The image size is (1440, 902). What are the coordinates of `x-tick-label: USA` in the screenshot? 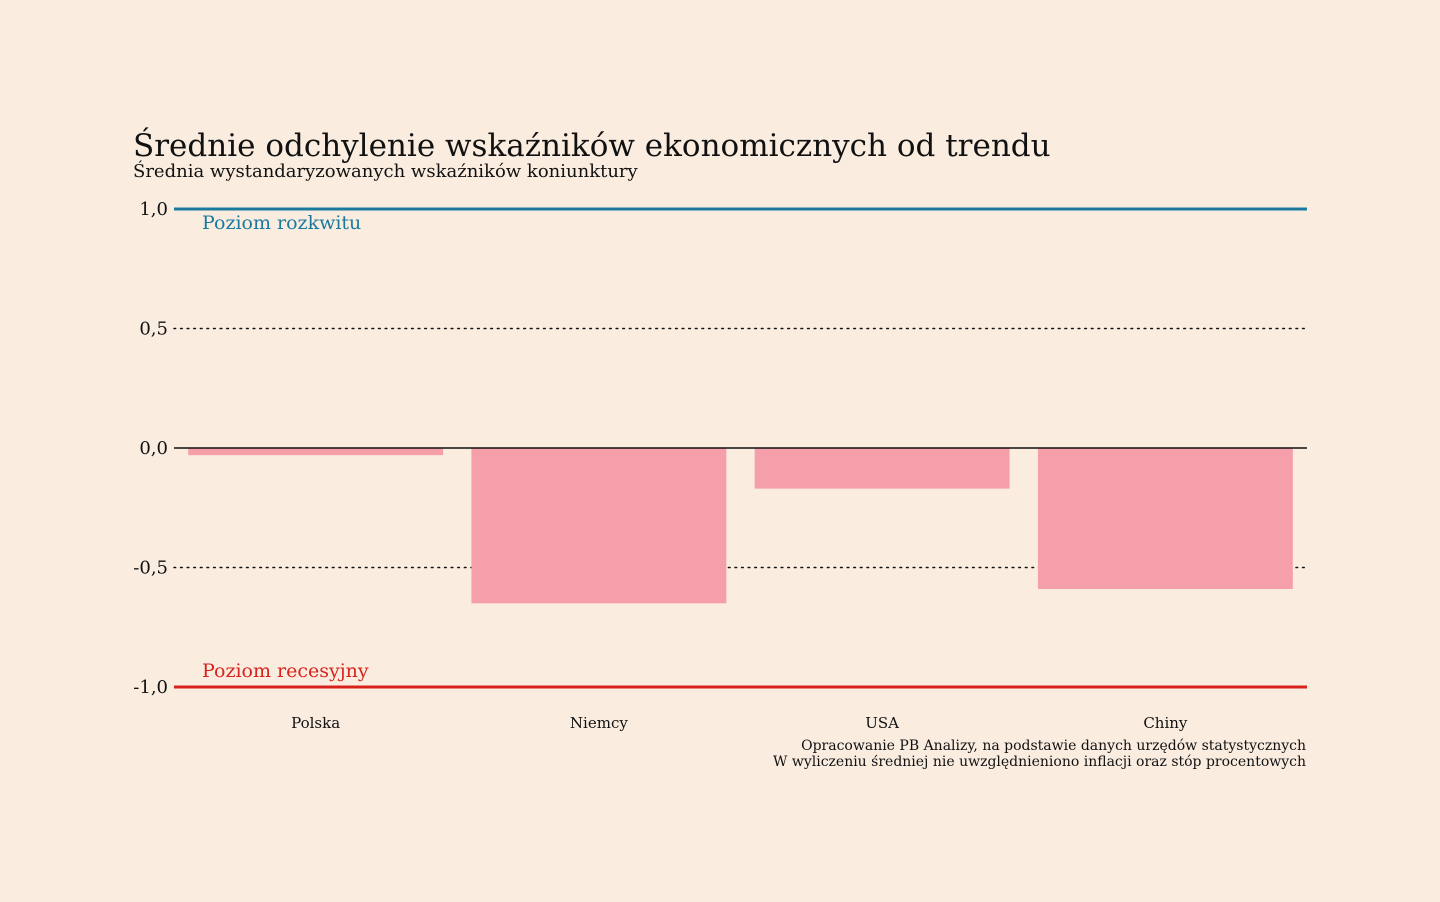 It's located at (882, 723).